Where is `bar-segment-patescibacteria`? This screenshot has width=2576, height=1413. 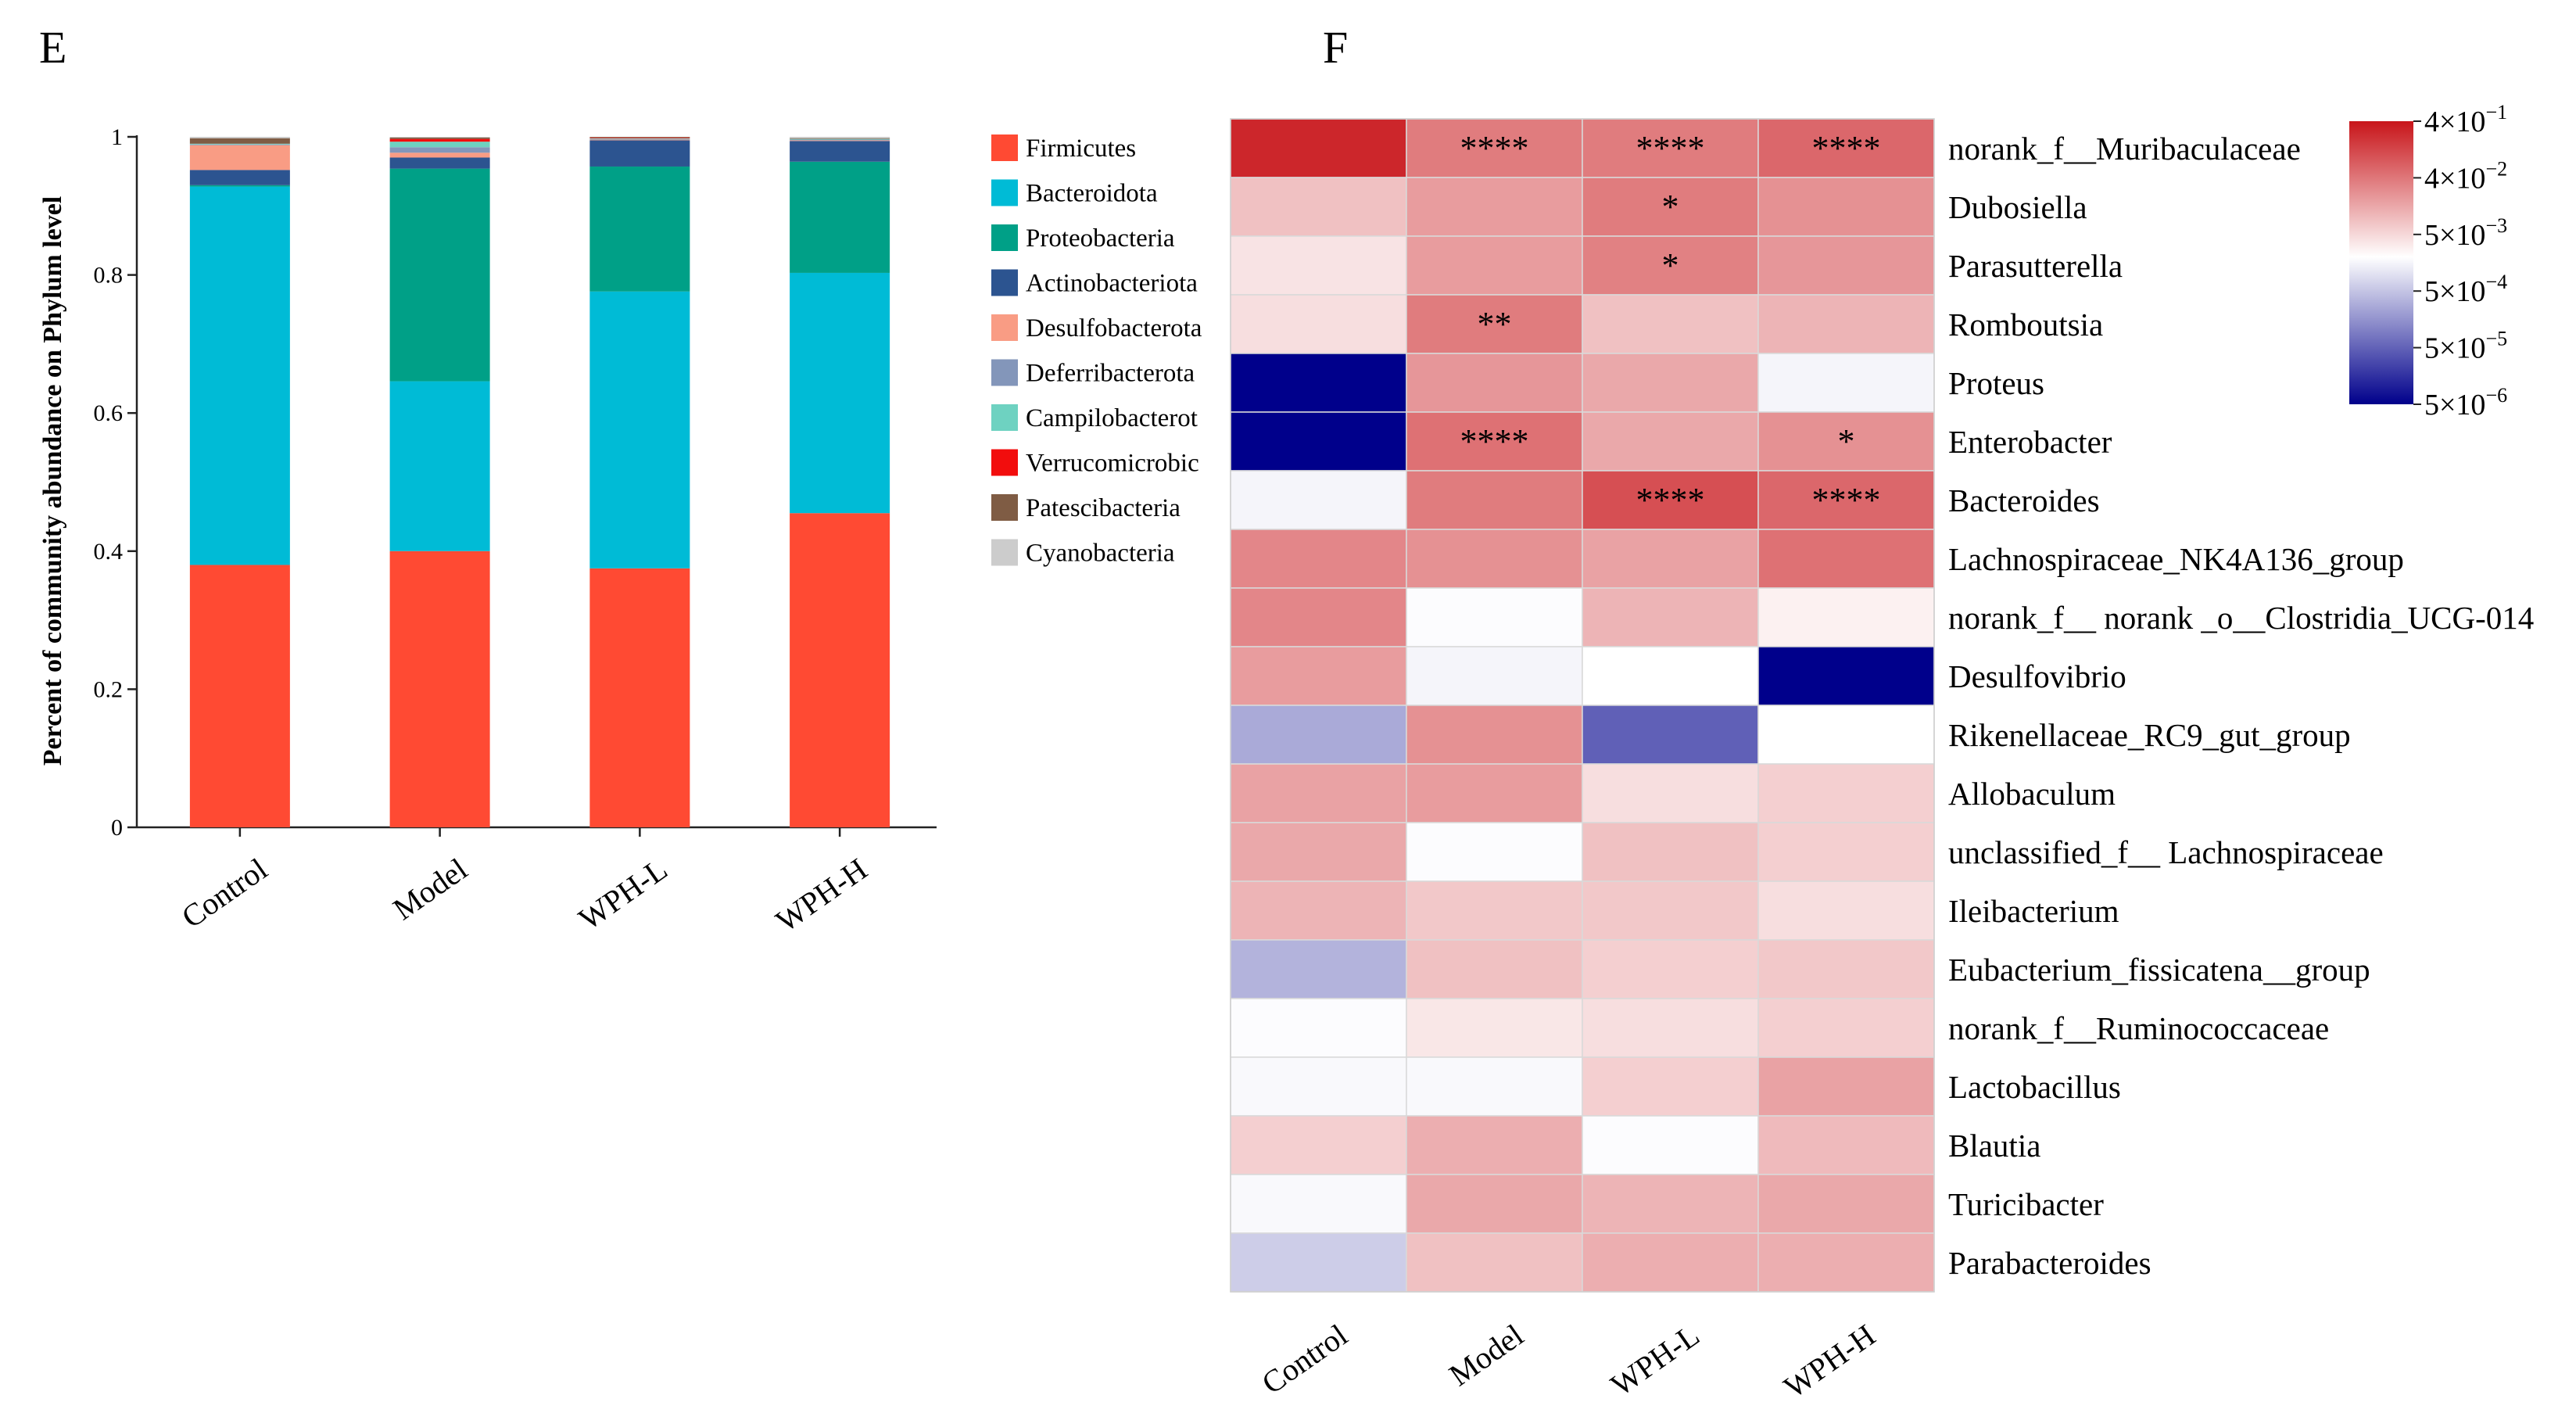
bar-segment-patescibacteria is located at coordinates (439, 138).